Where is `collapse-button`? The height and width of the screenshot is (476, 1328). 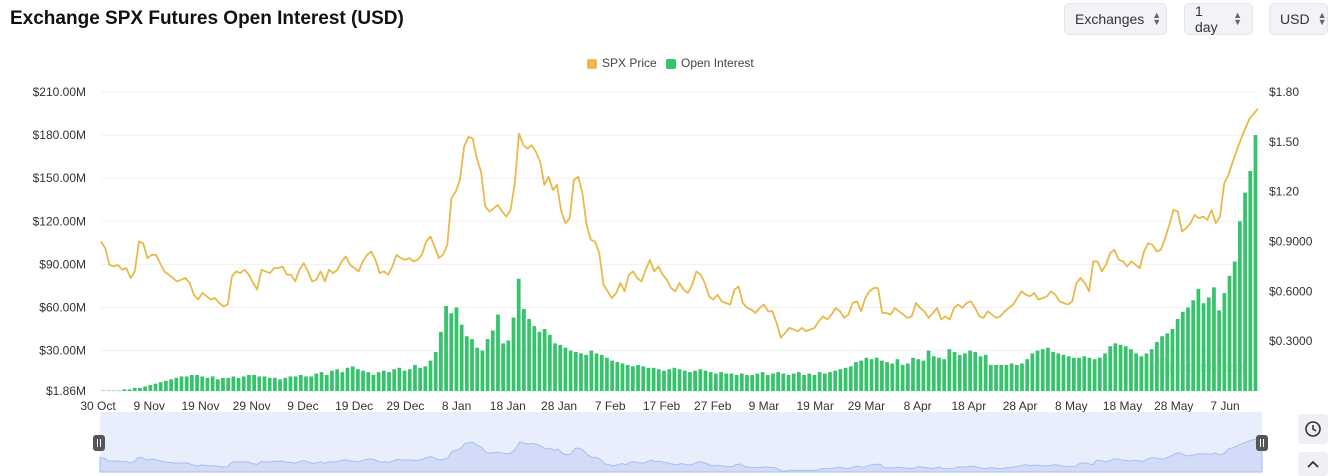
collapse-button is located at coordinates (1313, 464).